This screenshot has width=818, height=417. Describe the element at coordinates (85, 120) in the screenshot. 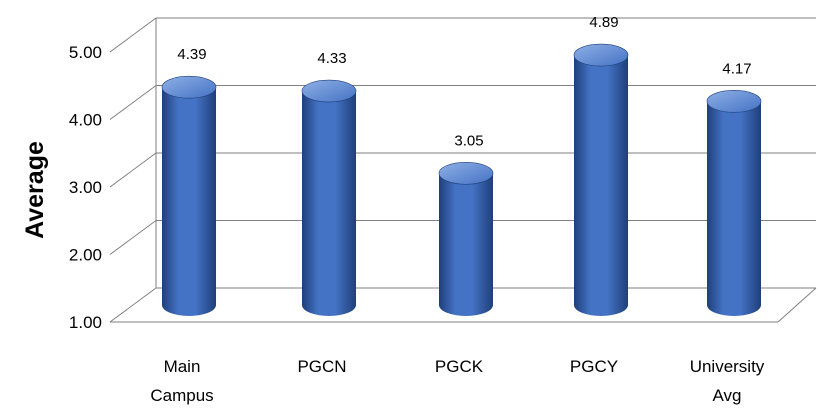

I see `y-tick-label: 4.00` at that location.